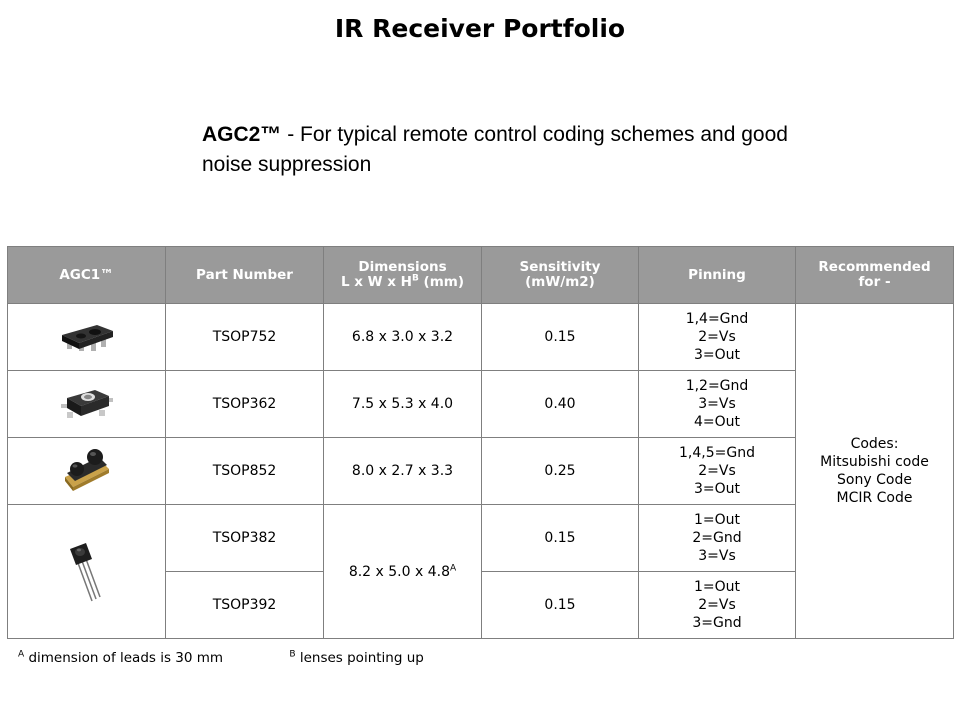  Describe the element at coordinates (560, 282) in the screenshot. I see `header-sensitivity-line2: (mW/m2)` at that location.